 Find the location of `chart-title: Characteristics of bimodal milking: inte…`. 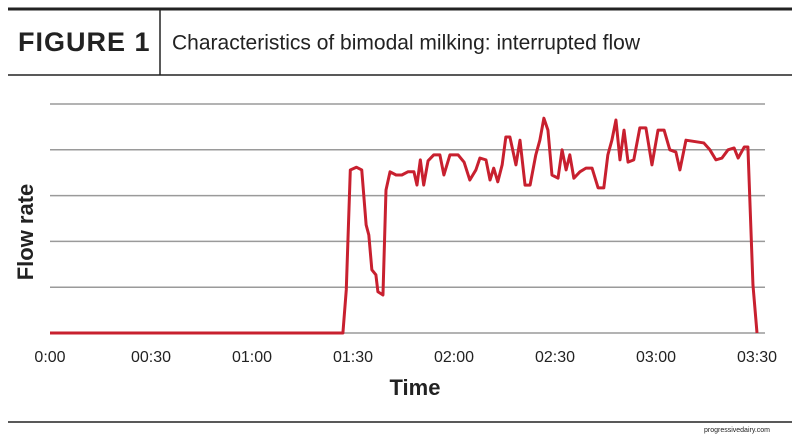

chart-title: Characteristics of bimodal milking: inte… is located at coordinates (406, 43).